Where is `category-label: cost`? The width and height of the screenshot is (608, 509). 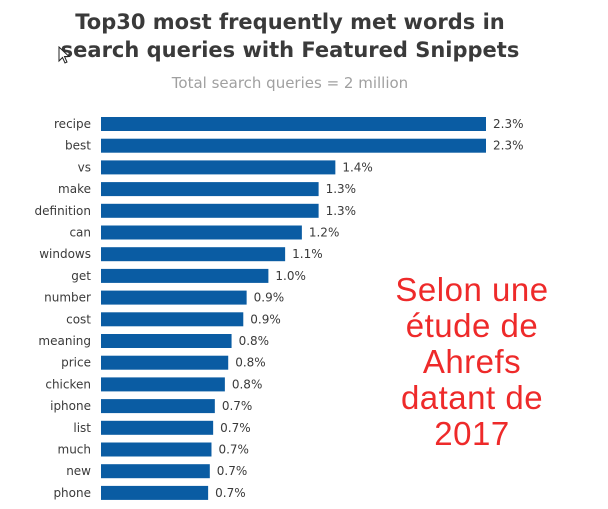
category-label: cost is located at coordinates (78, 319).